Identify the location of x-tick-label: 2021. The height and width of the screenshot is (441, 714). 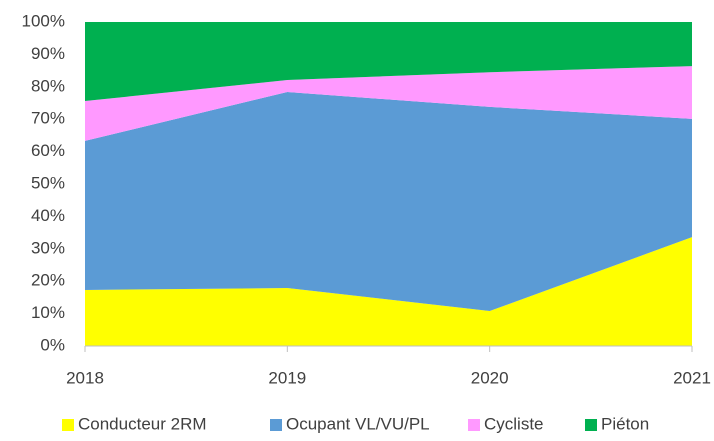
(692, 377).